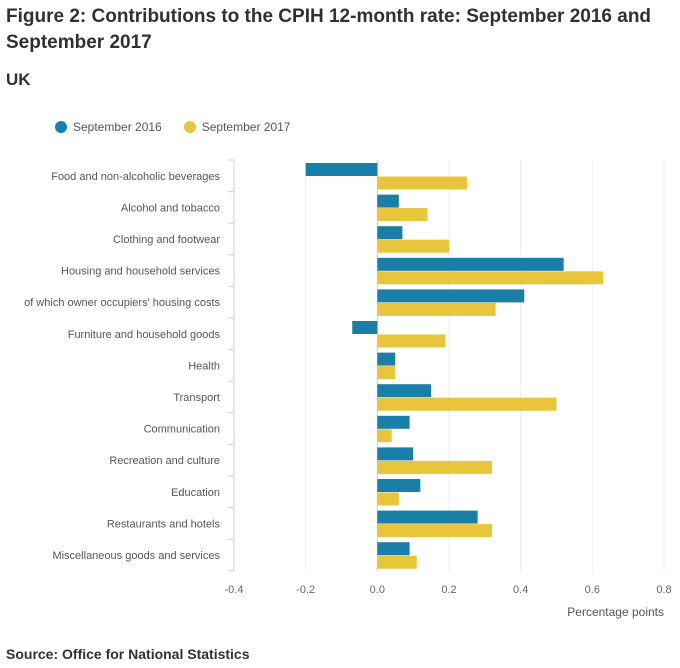 The height and width of the screenshot is (668, 680). I want to click on category-label: Alcohol and tobacco, so click(170, 208).